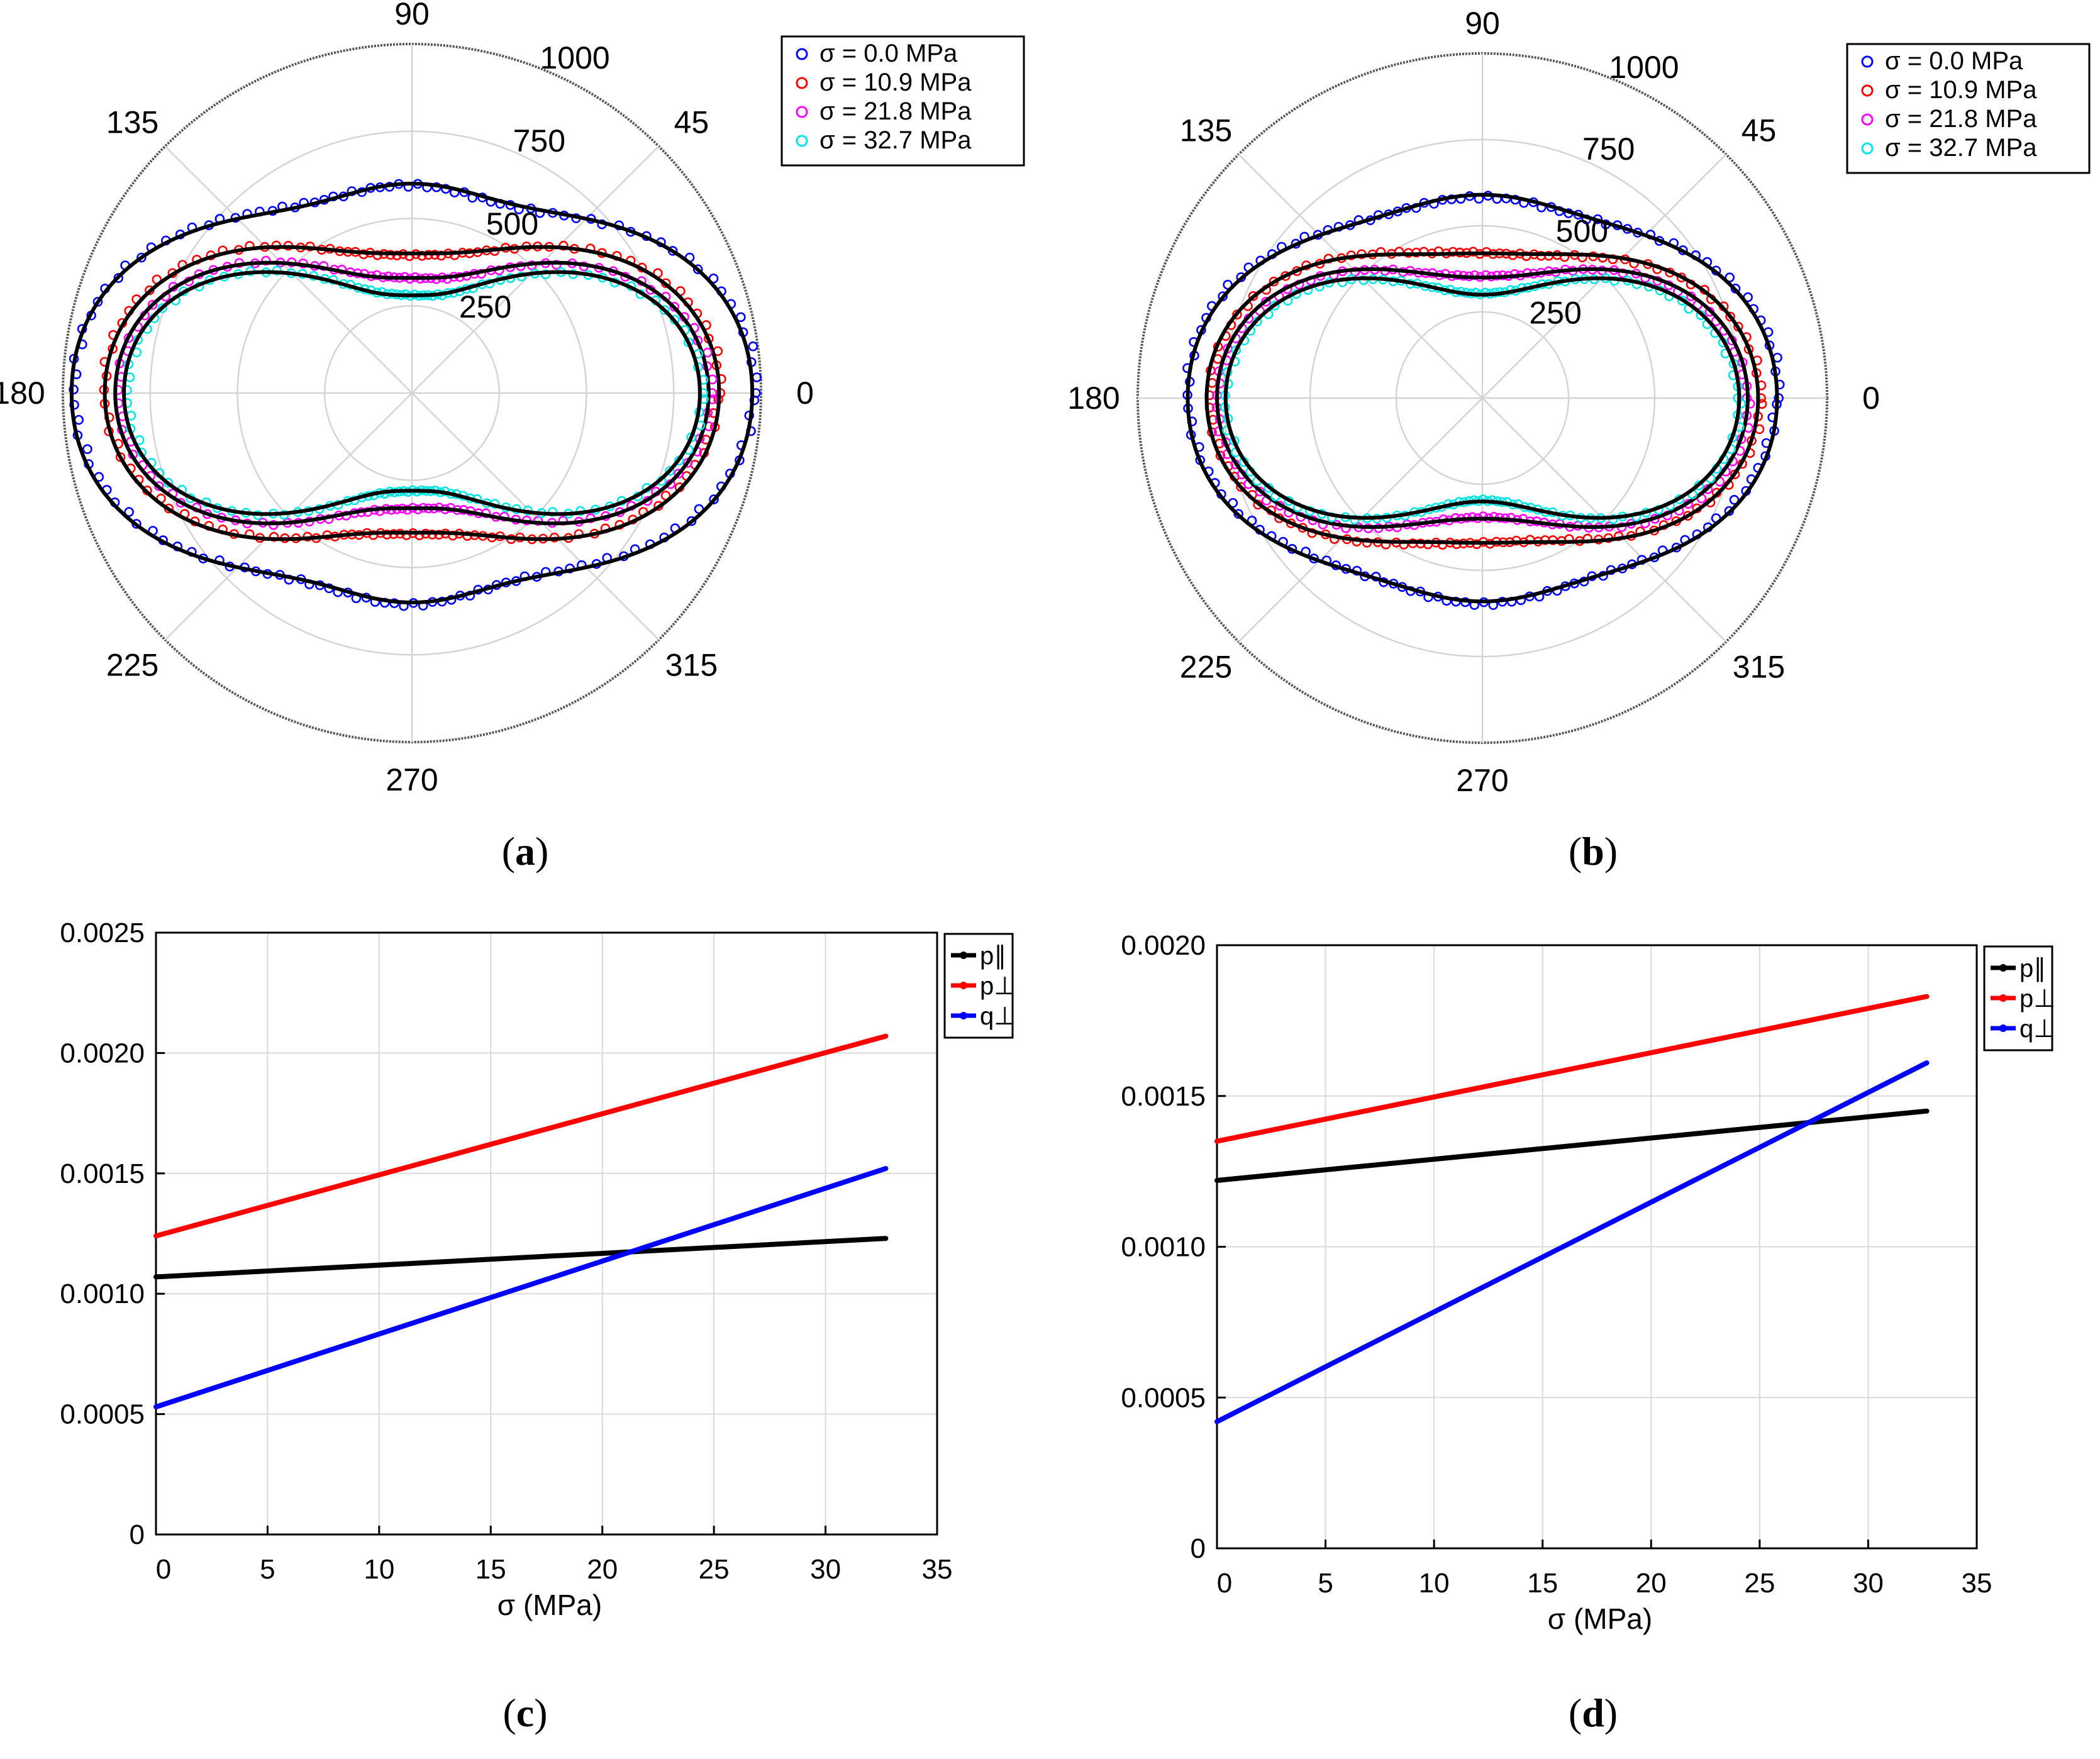  Describe the element at coordinates (691, 122) in the screenshot. I see `angle-tick-label: 45` at that location.